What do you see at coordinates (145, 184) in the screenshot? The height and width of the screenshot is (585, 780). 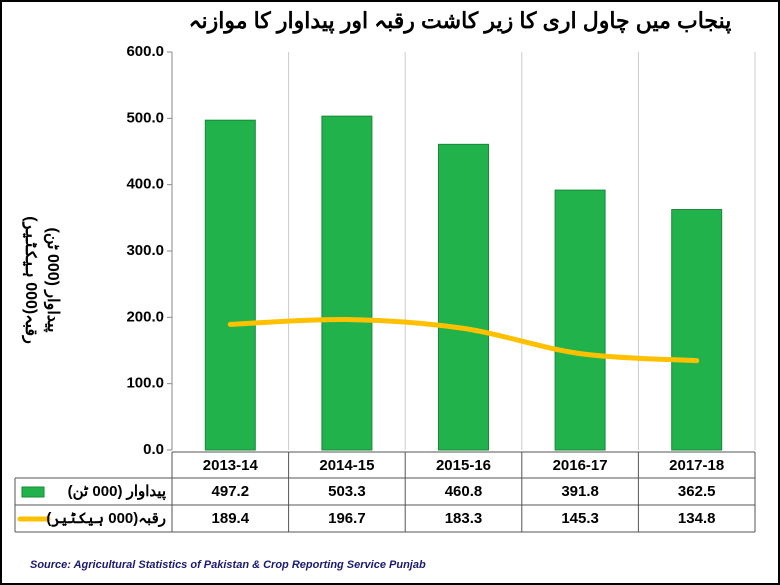 I see `y-tick-label: 400.0` at bounding box center [145, 184].